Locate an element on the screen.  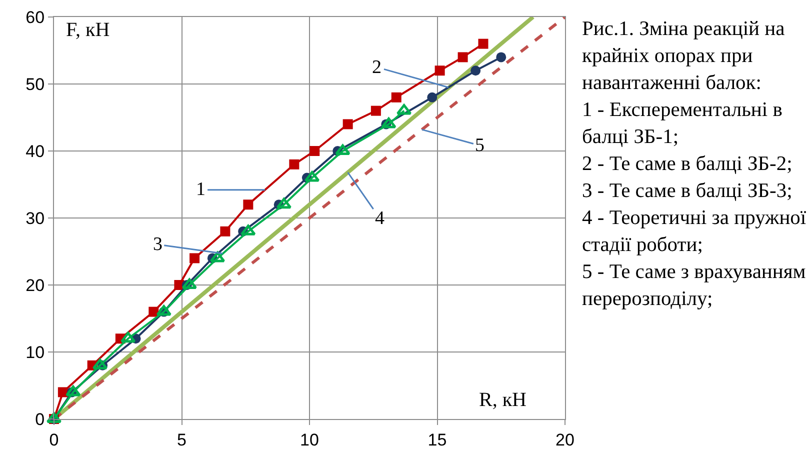
y-tick-label: 20 is located at coordinates (35, 285).